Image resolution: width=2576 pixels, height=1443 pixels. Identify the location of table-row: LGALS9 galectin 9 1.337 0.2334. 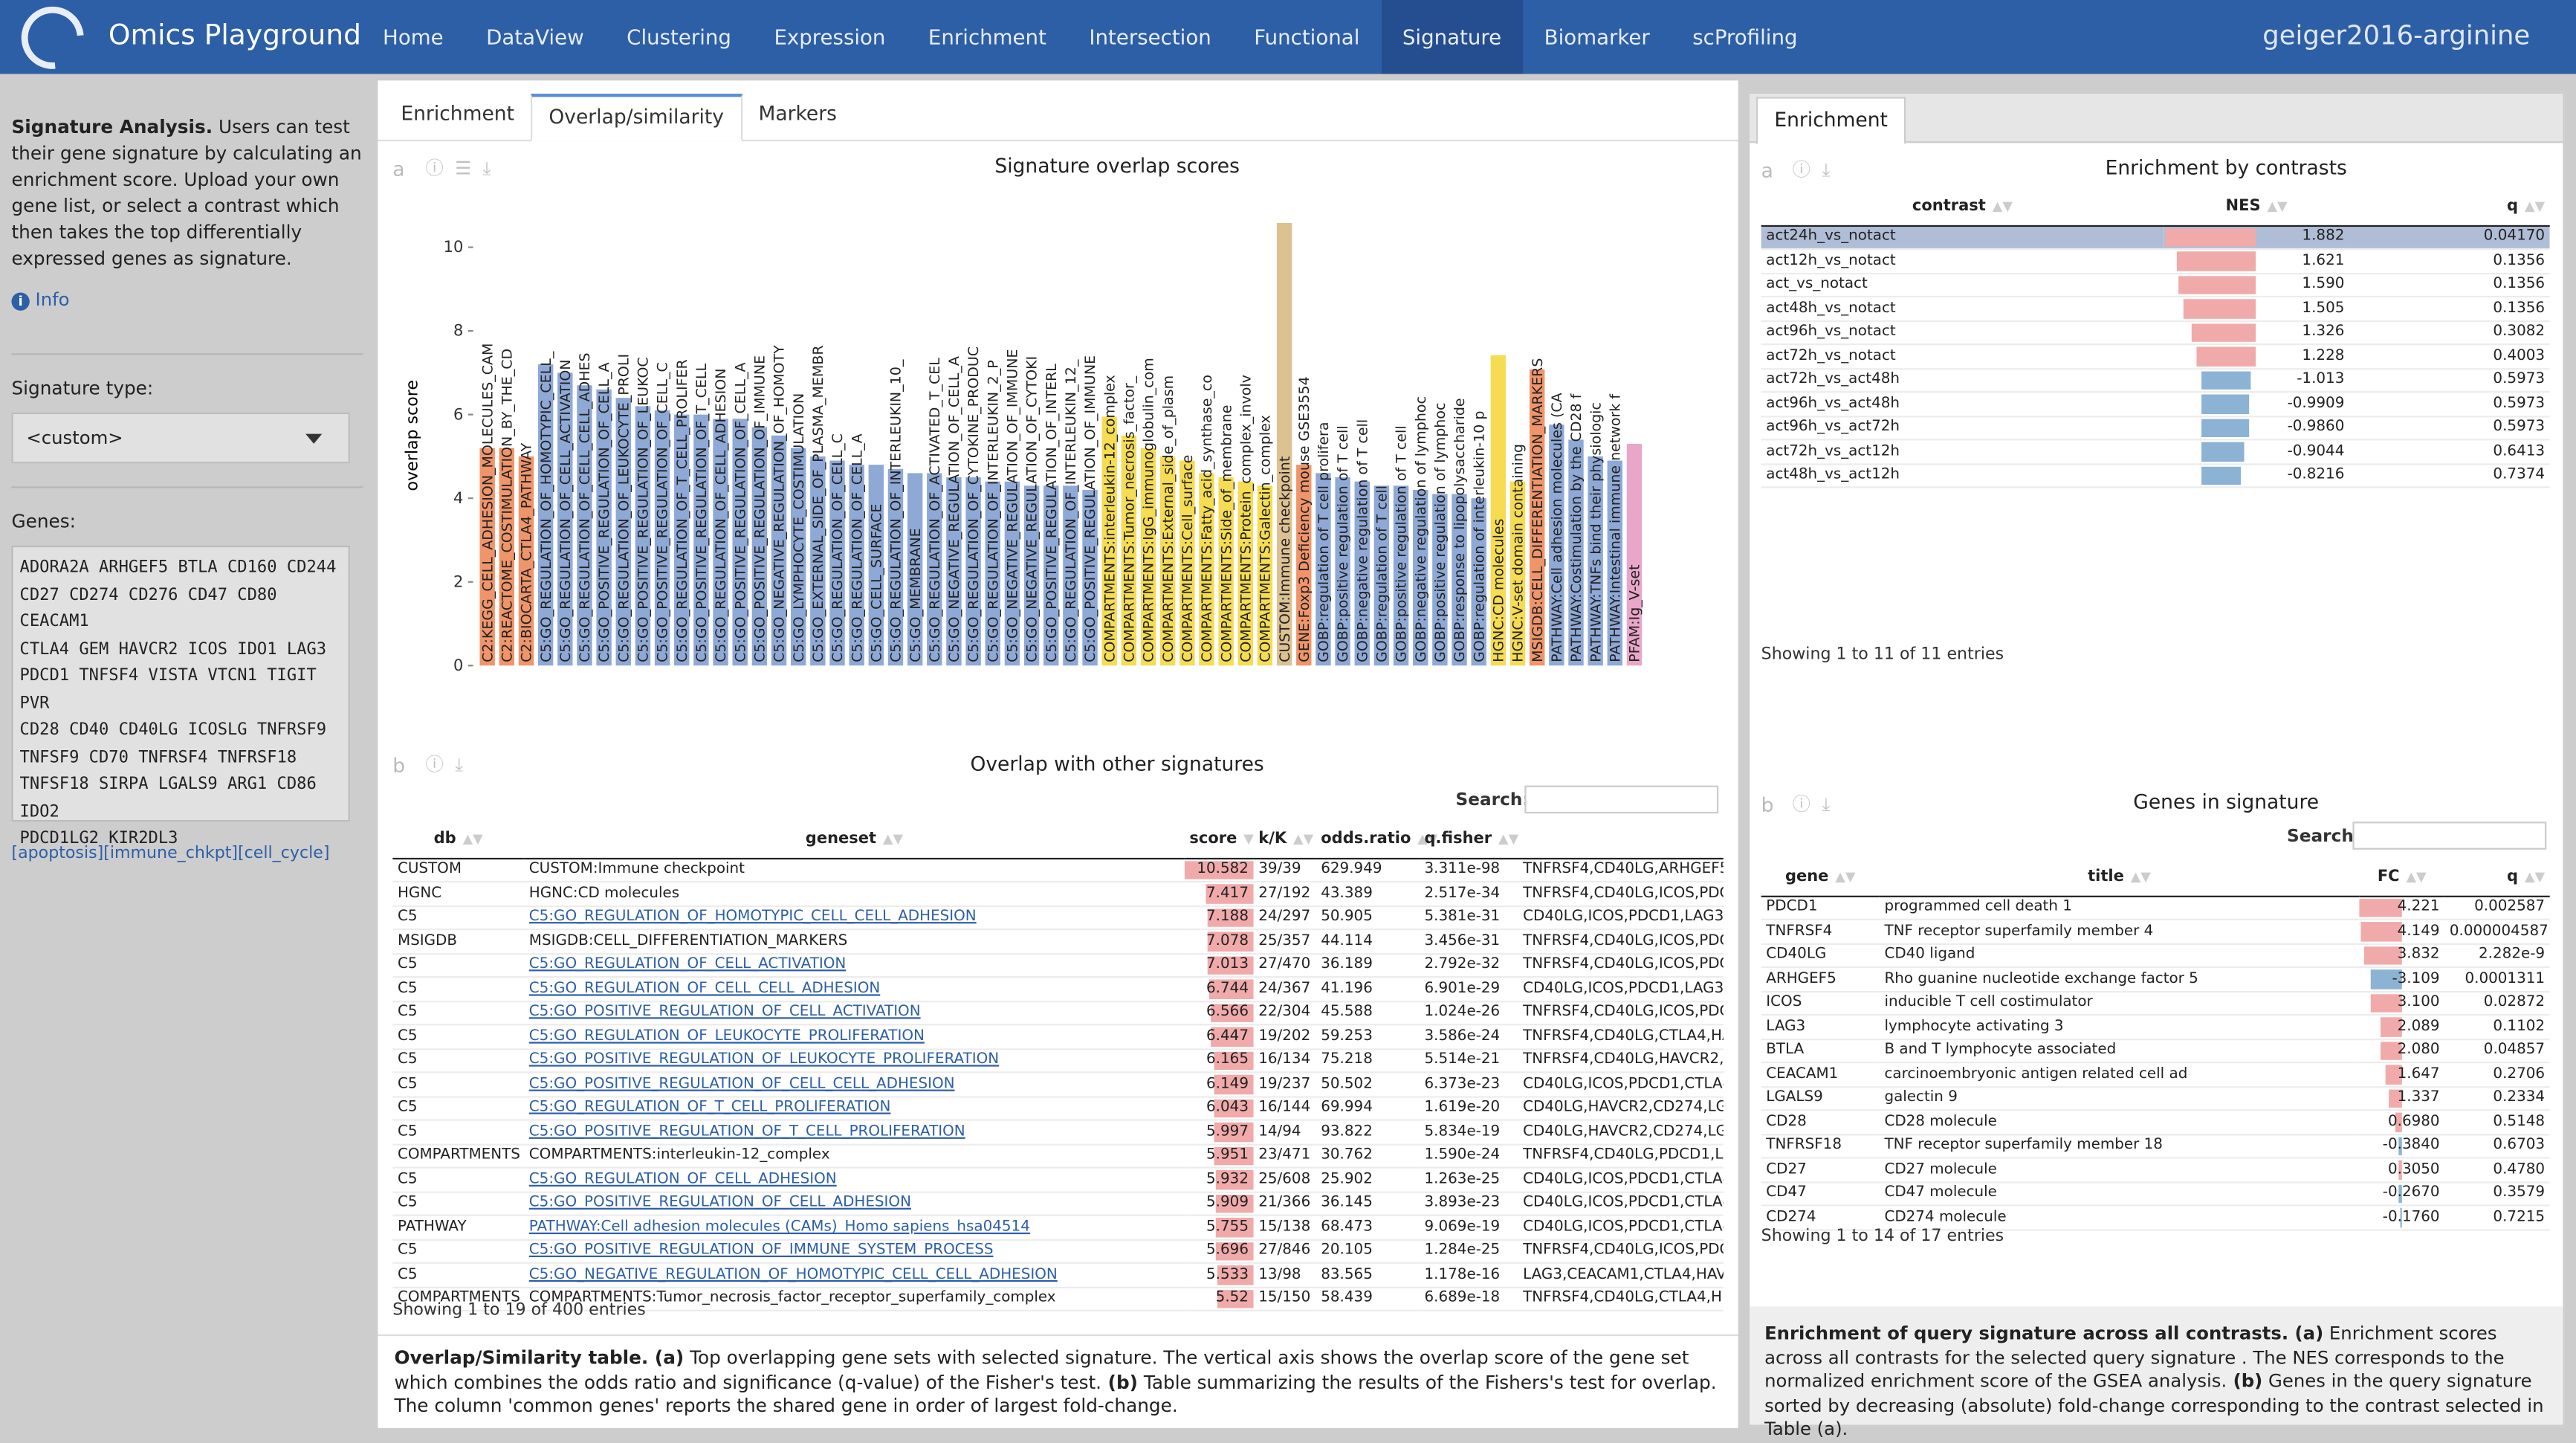
(2155, 1098).